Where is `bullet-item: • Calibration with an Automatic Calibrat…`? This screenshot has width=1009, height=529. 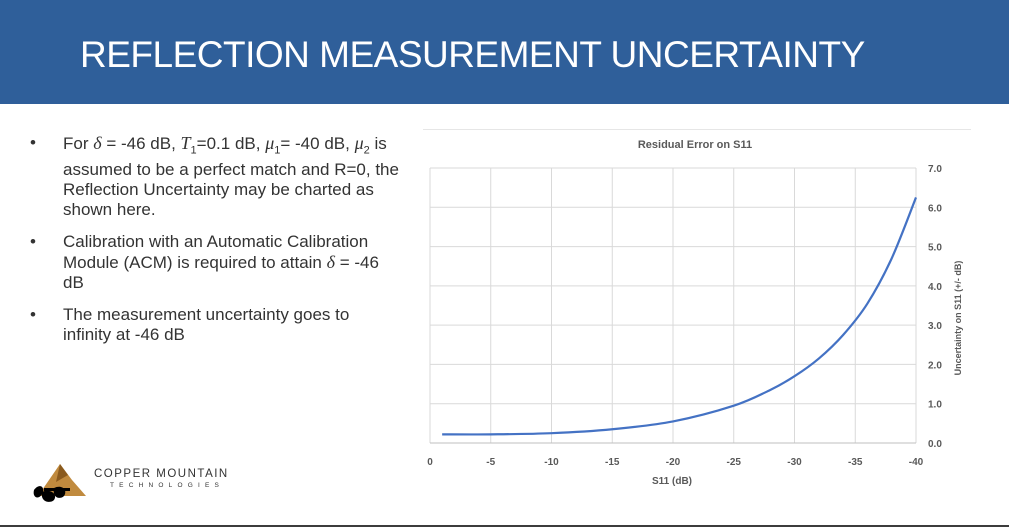
bullet-item: • Calibration with an Automatic Calibrat… is located at coordinates (215, 262).